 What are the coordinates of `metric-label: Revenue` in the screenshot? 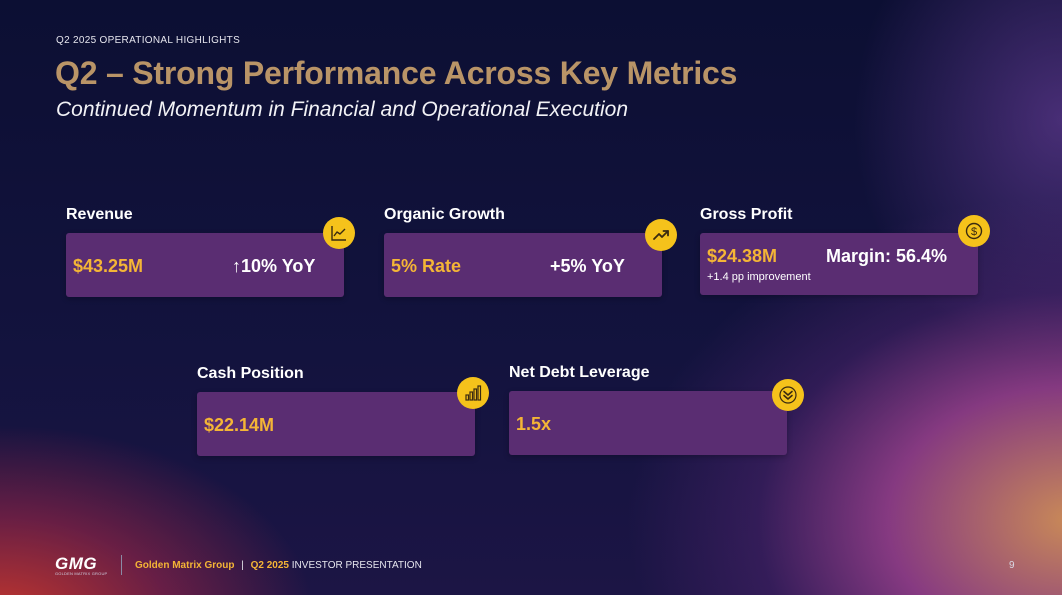 It's located at (99, 214).